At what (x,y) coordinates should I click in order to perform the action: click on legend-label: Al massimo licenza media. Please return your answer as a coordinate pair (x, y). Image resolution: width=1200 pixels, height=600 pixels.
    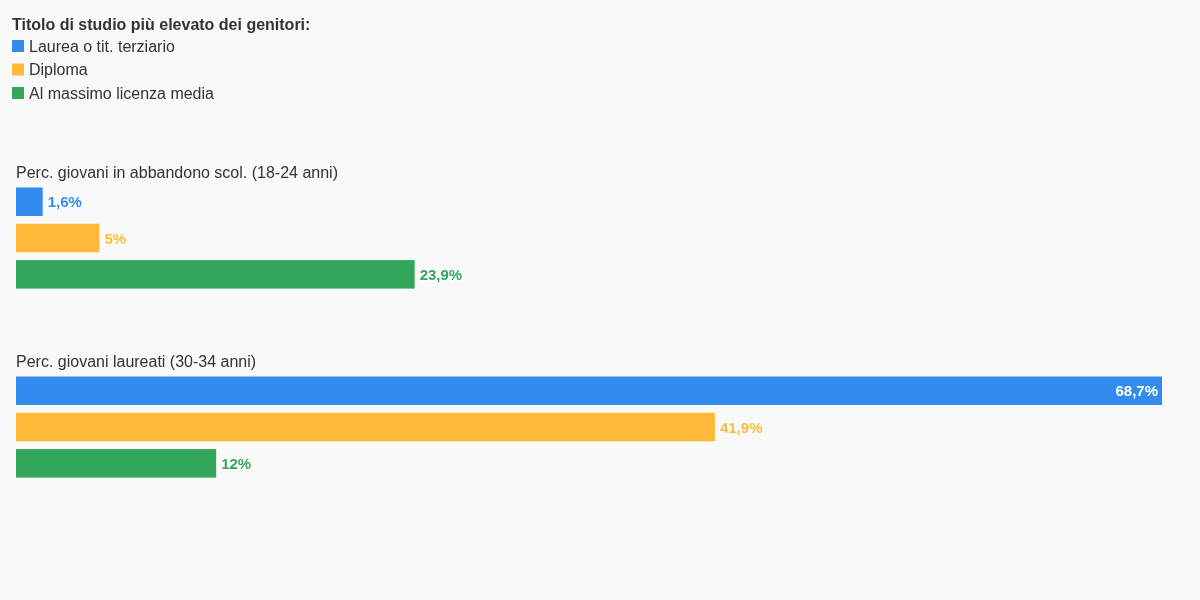
    Looking at the image, I should click on (122, 93).